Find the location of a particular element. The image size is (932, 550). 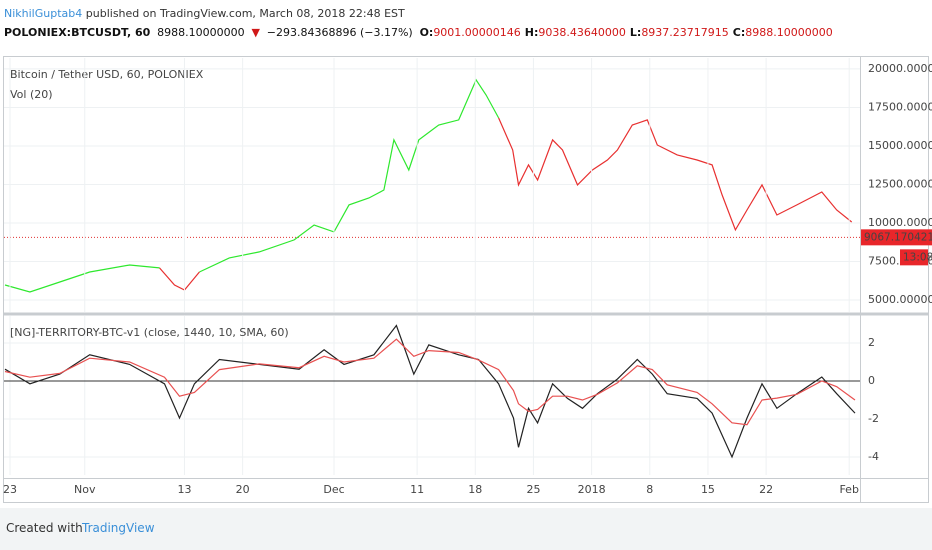

y-tick-label: 2 is located at coordinates (871, 342).